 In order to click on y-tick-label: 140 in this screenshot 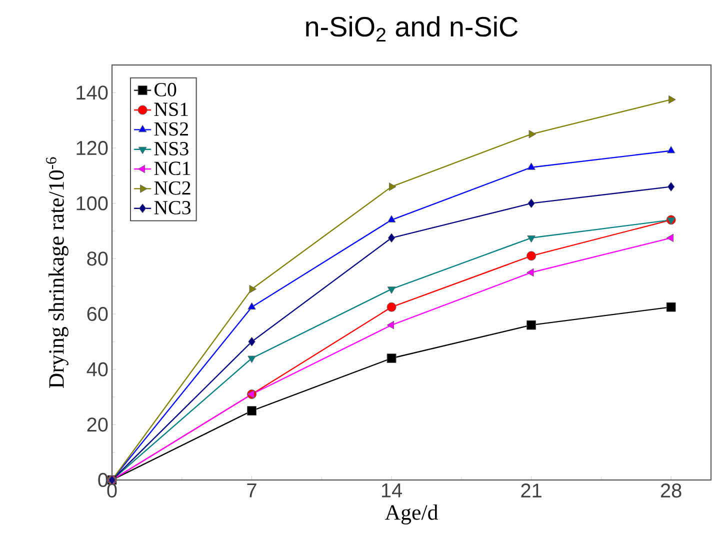, I will do `click(92, 93)`.